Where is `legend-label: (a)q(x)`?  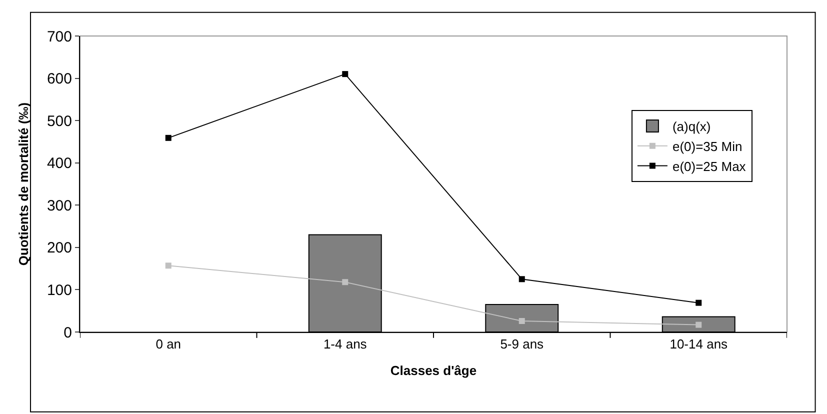
legend-label: (a)q(x) is located at coordinates (691, 126).